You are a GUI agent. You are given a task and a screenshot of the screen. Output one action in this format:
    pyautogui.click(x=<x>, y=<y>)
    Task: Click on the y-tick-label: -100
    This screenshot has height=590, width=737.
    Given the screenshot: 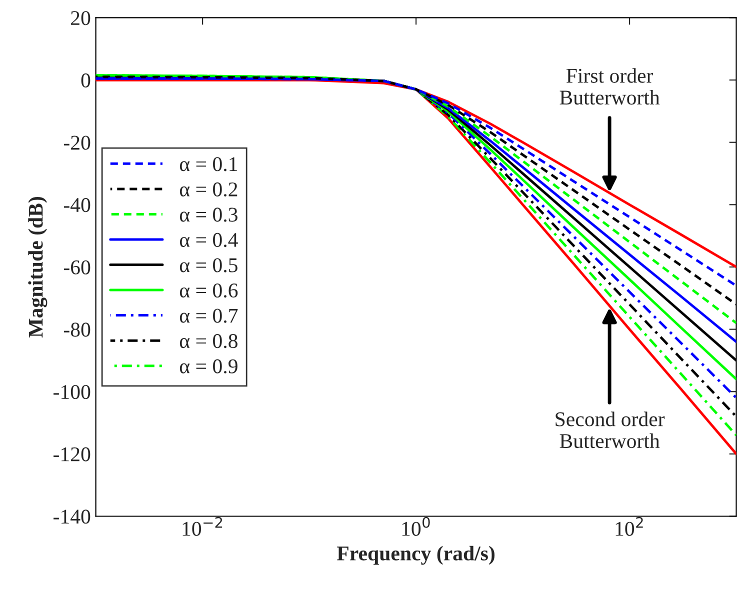 What is the action you would take?
    pyautogui.click(x=72, y=392)
    